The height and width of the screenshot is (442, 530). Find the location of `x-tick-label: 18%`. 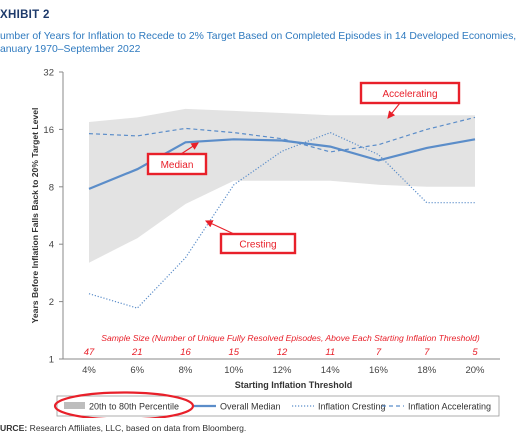

x-tick-label: 18% is located at coordinates (427, 370).